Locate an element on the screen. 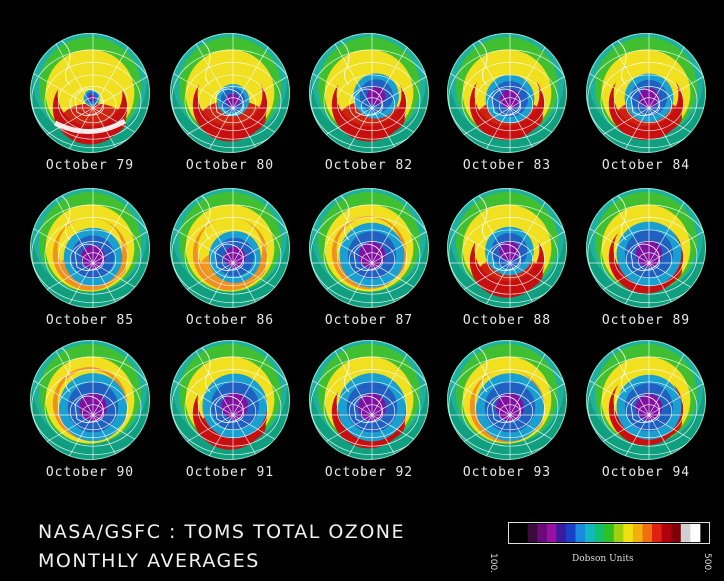 The width and height of the screenshot is (724, 581). ozone-map-cell: October 80 is located at coordinates (230, 108).